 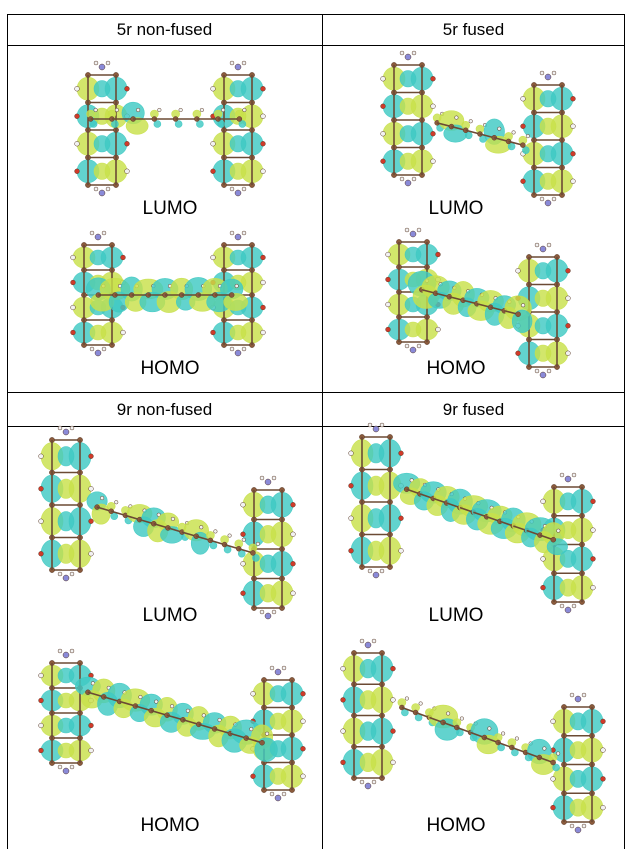 What do you see at coordinates (473, 409) in the screenshot?
I see `header-9r-fused: 9r fused` at bounding box center [473, 409].